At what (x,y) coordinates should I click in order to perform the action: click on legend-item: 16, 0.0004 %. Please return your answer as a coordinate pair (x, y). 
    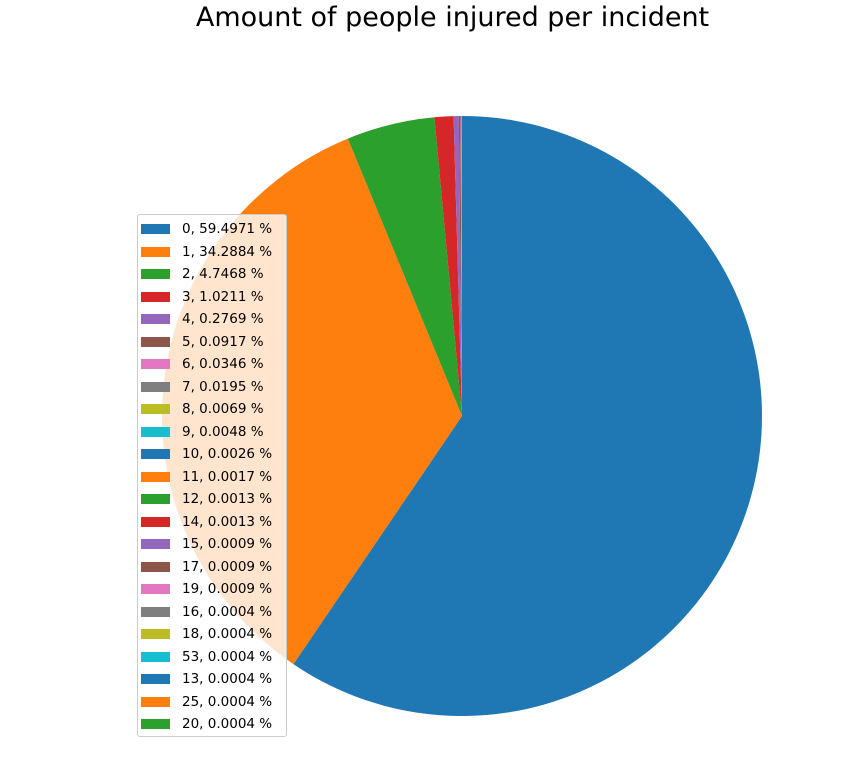
    Looking at the image, I should click on (206, 612).